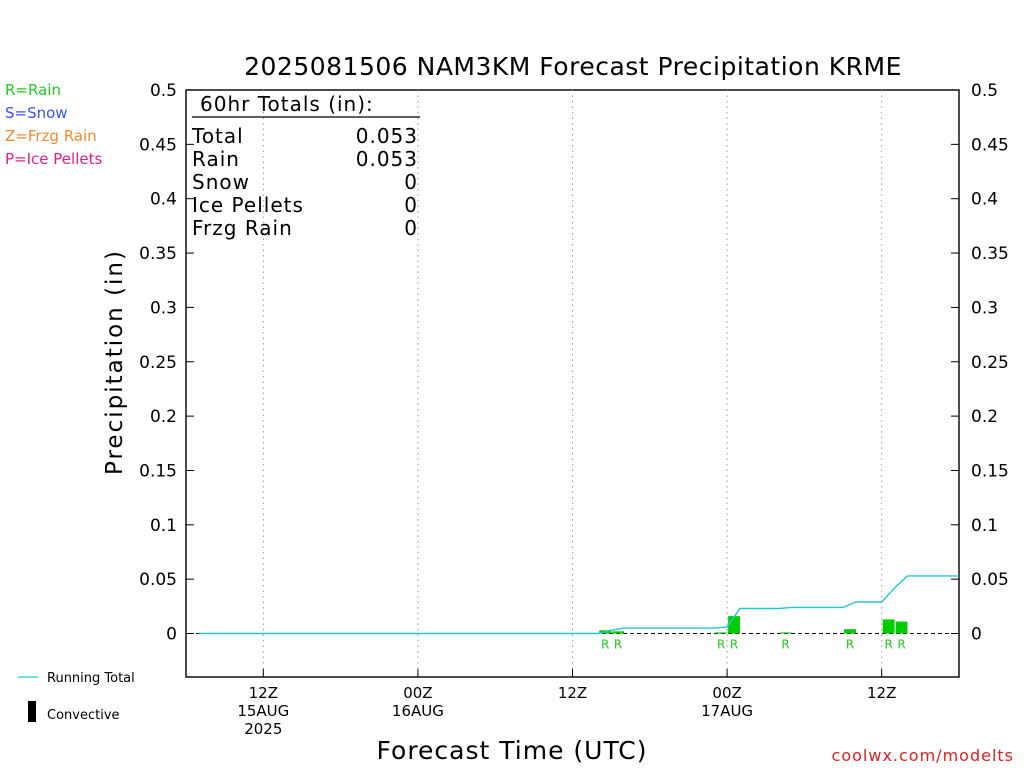 Image resolution: width=1024 pixels, height=768 pixels. What do you see at coordinates (753, 625) in the screenshot?
I see `rain-bars` at bounding box center [753, 625].